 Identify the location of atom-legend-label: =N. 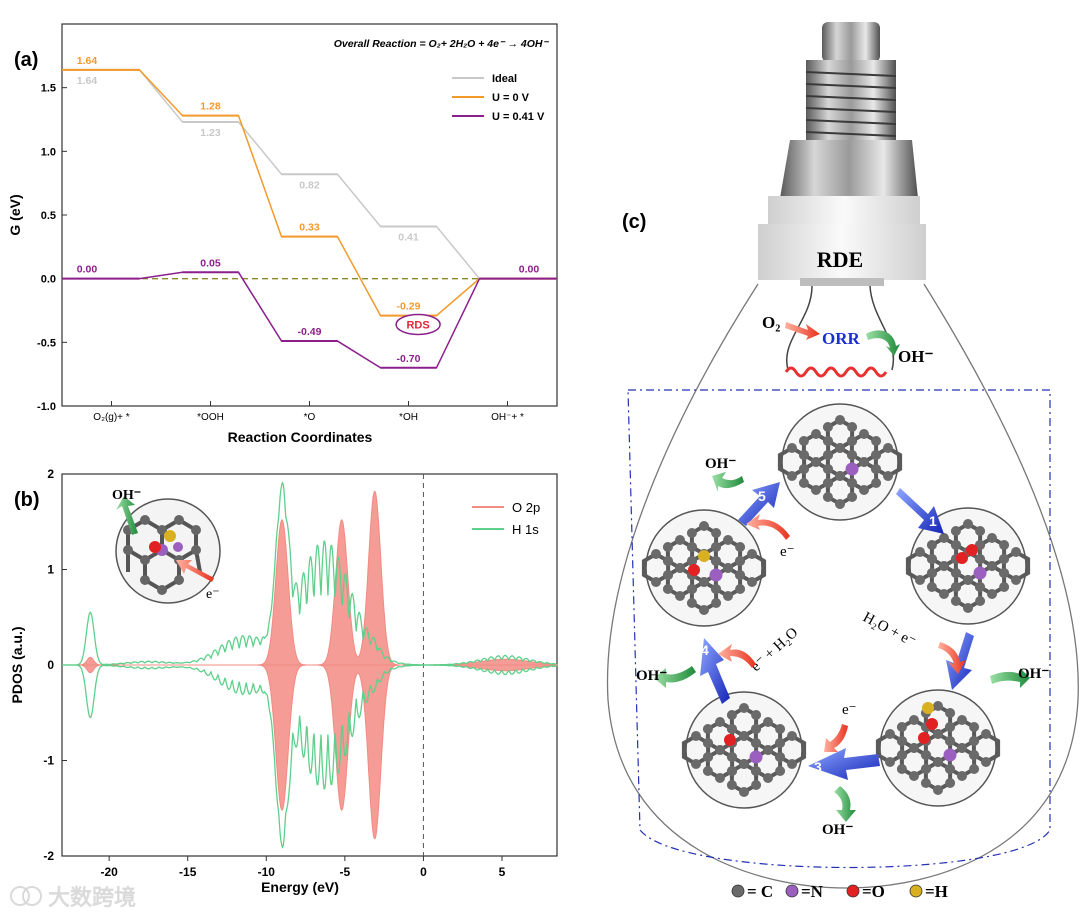
(812, 891).